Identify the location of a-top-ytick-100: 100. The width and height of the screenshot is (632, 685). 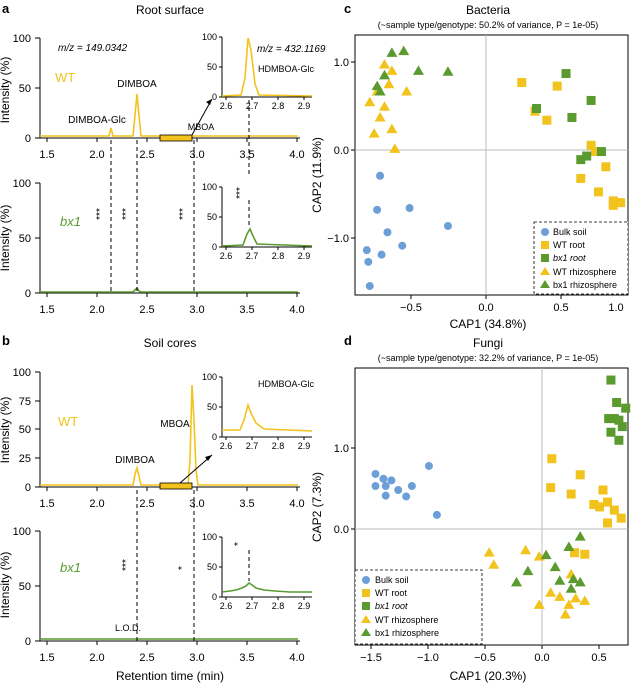
(22, 39).